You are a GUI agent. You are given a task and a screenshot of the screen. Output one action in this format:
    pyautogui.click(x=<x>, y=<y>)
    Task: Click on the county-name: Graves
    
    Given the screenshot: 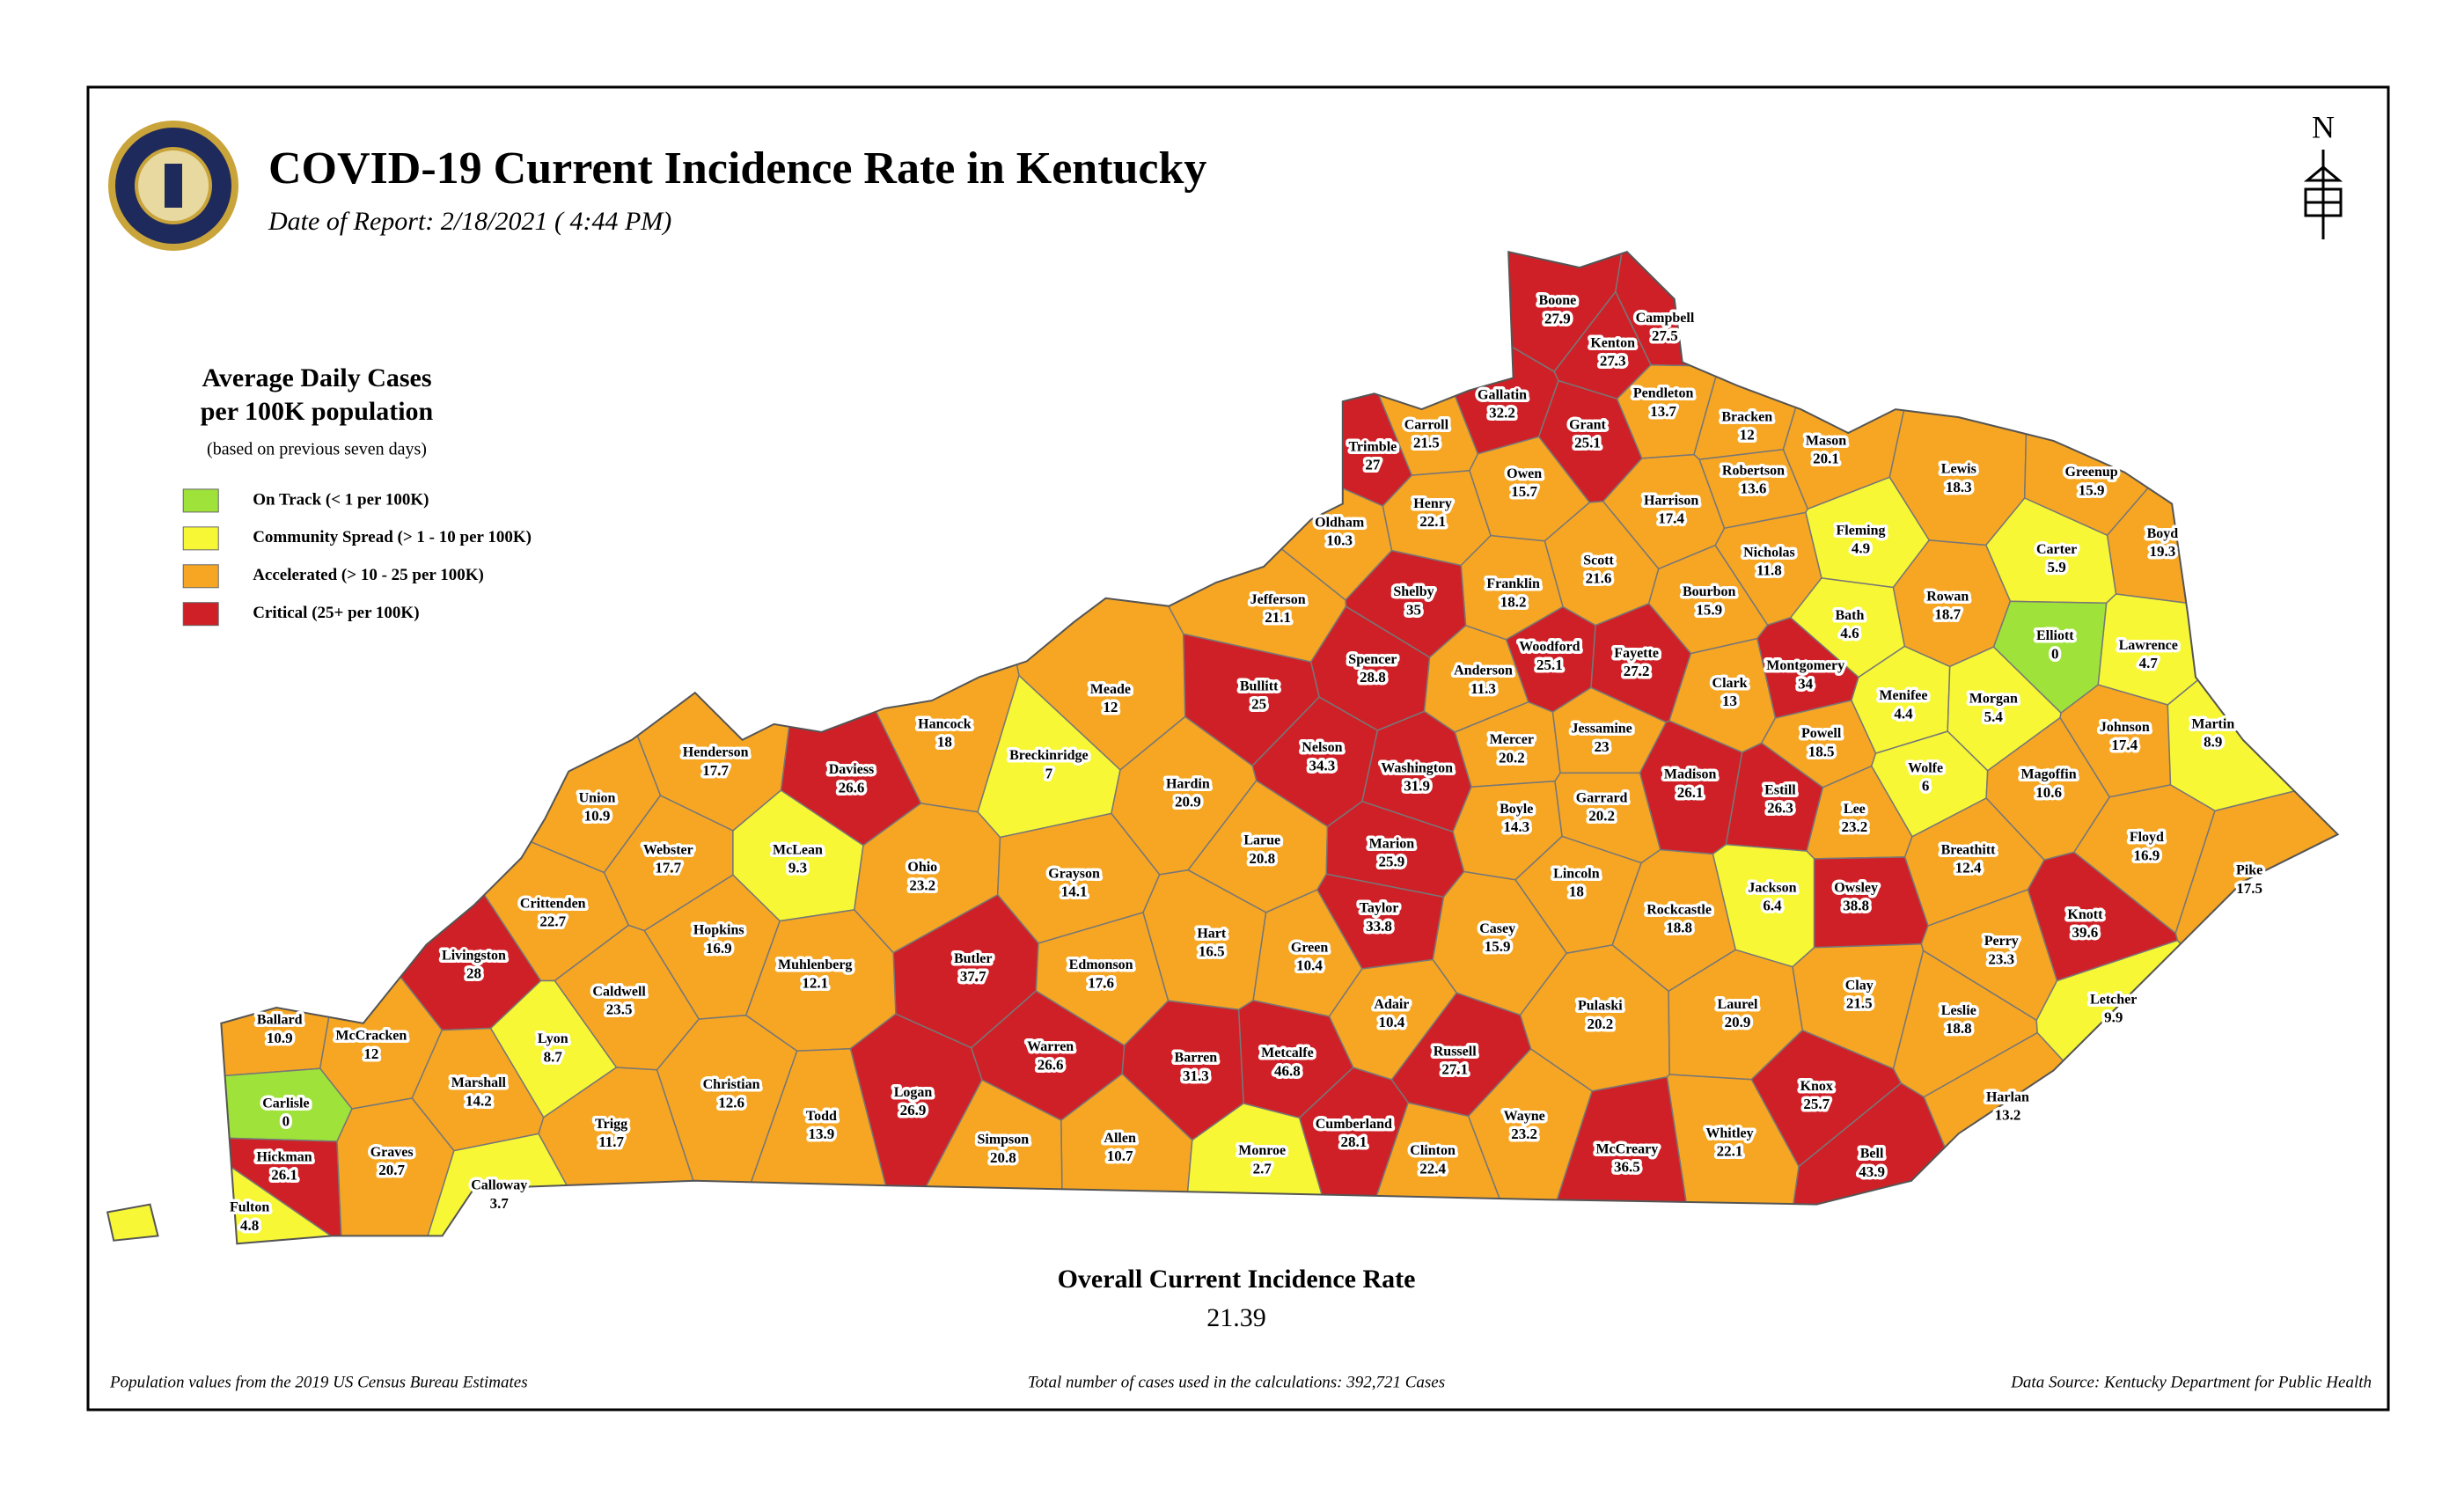 What is the action you would take?
    pyautogui.click(x=392, y=1152)
    